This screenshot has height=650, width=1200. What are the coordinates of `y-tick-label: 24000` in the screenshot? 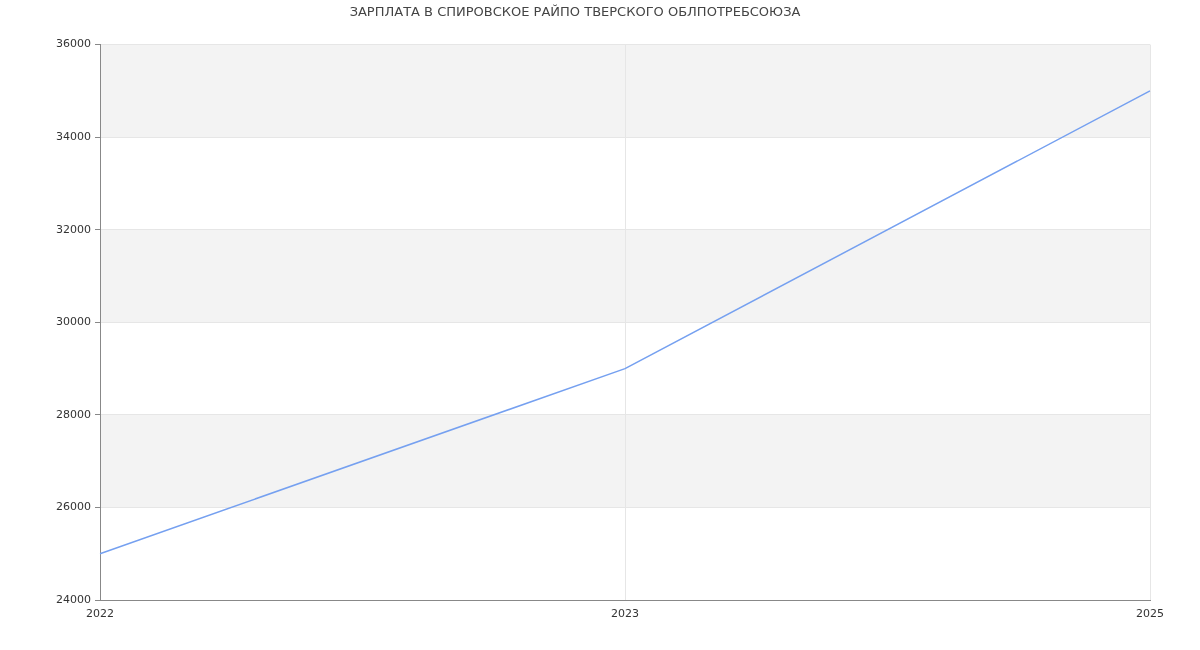 It's located at (73, 599).